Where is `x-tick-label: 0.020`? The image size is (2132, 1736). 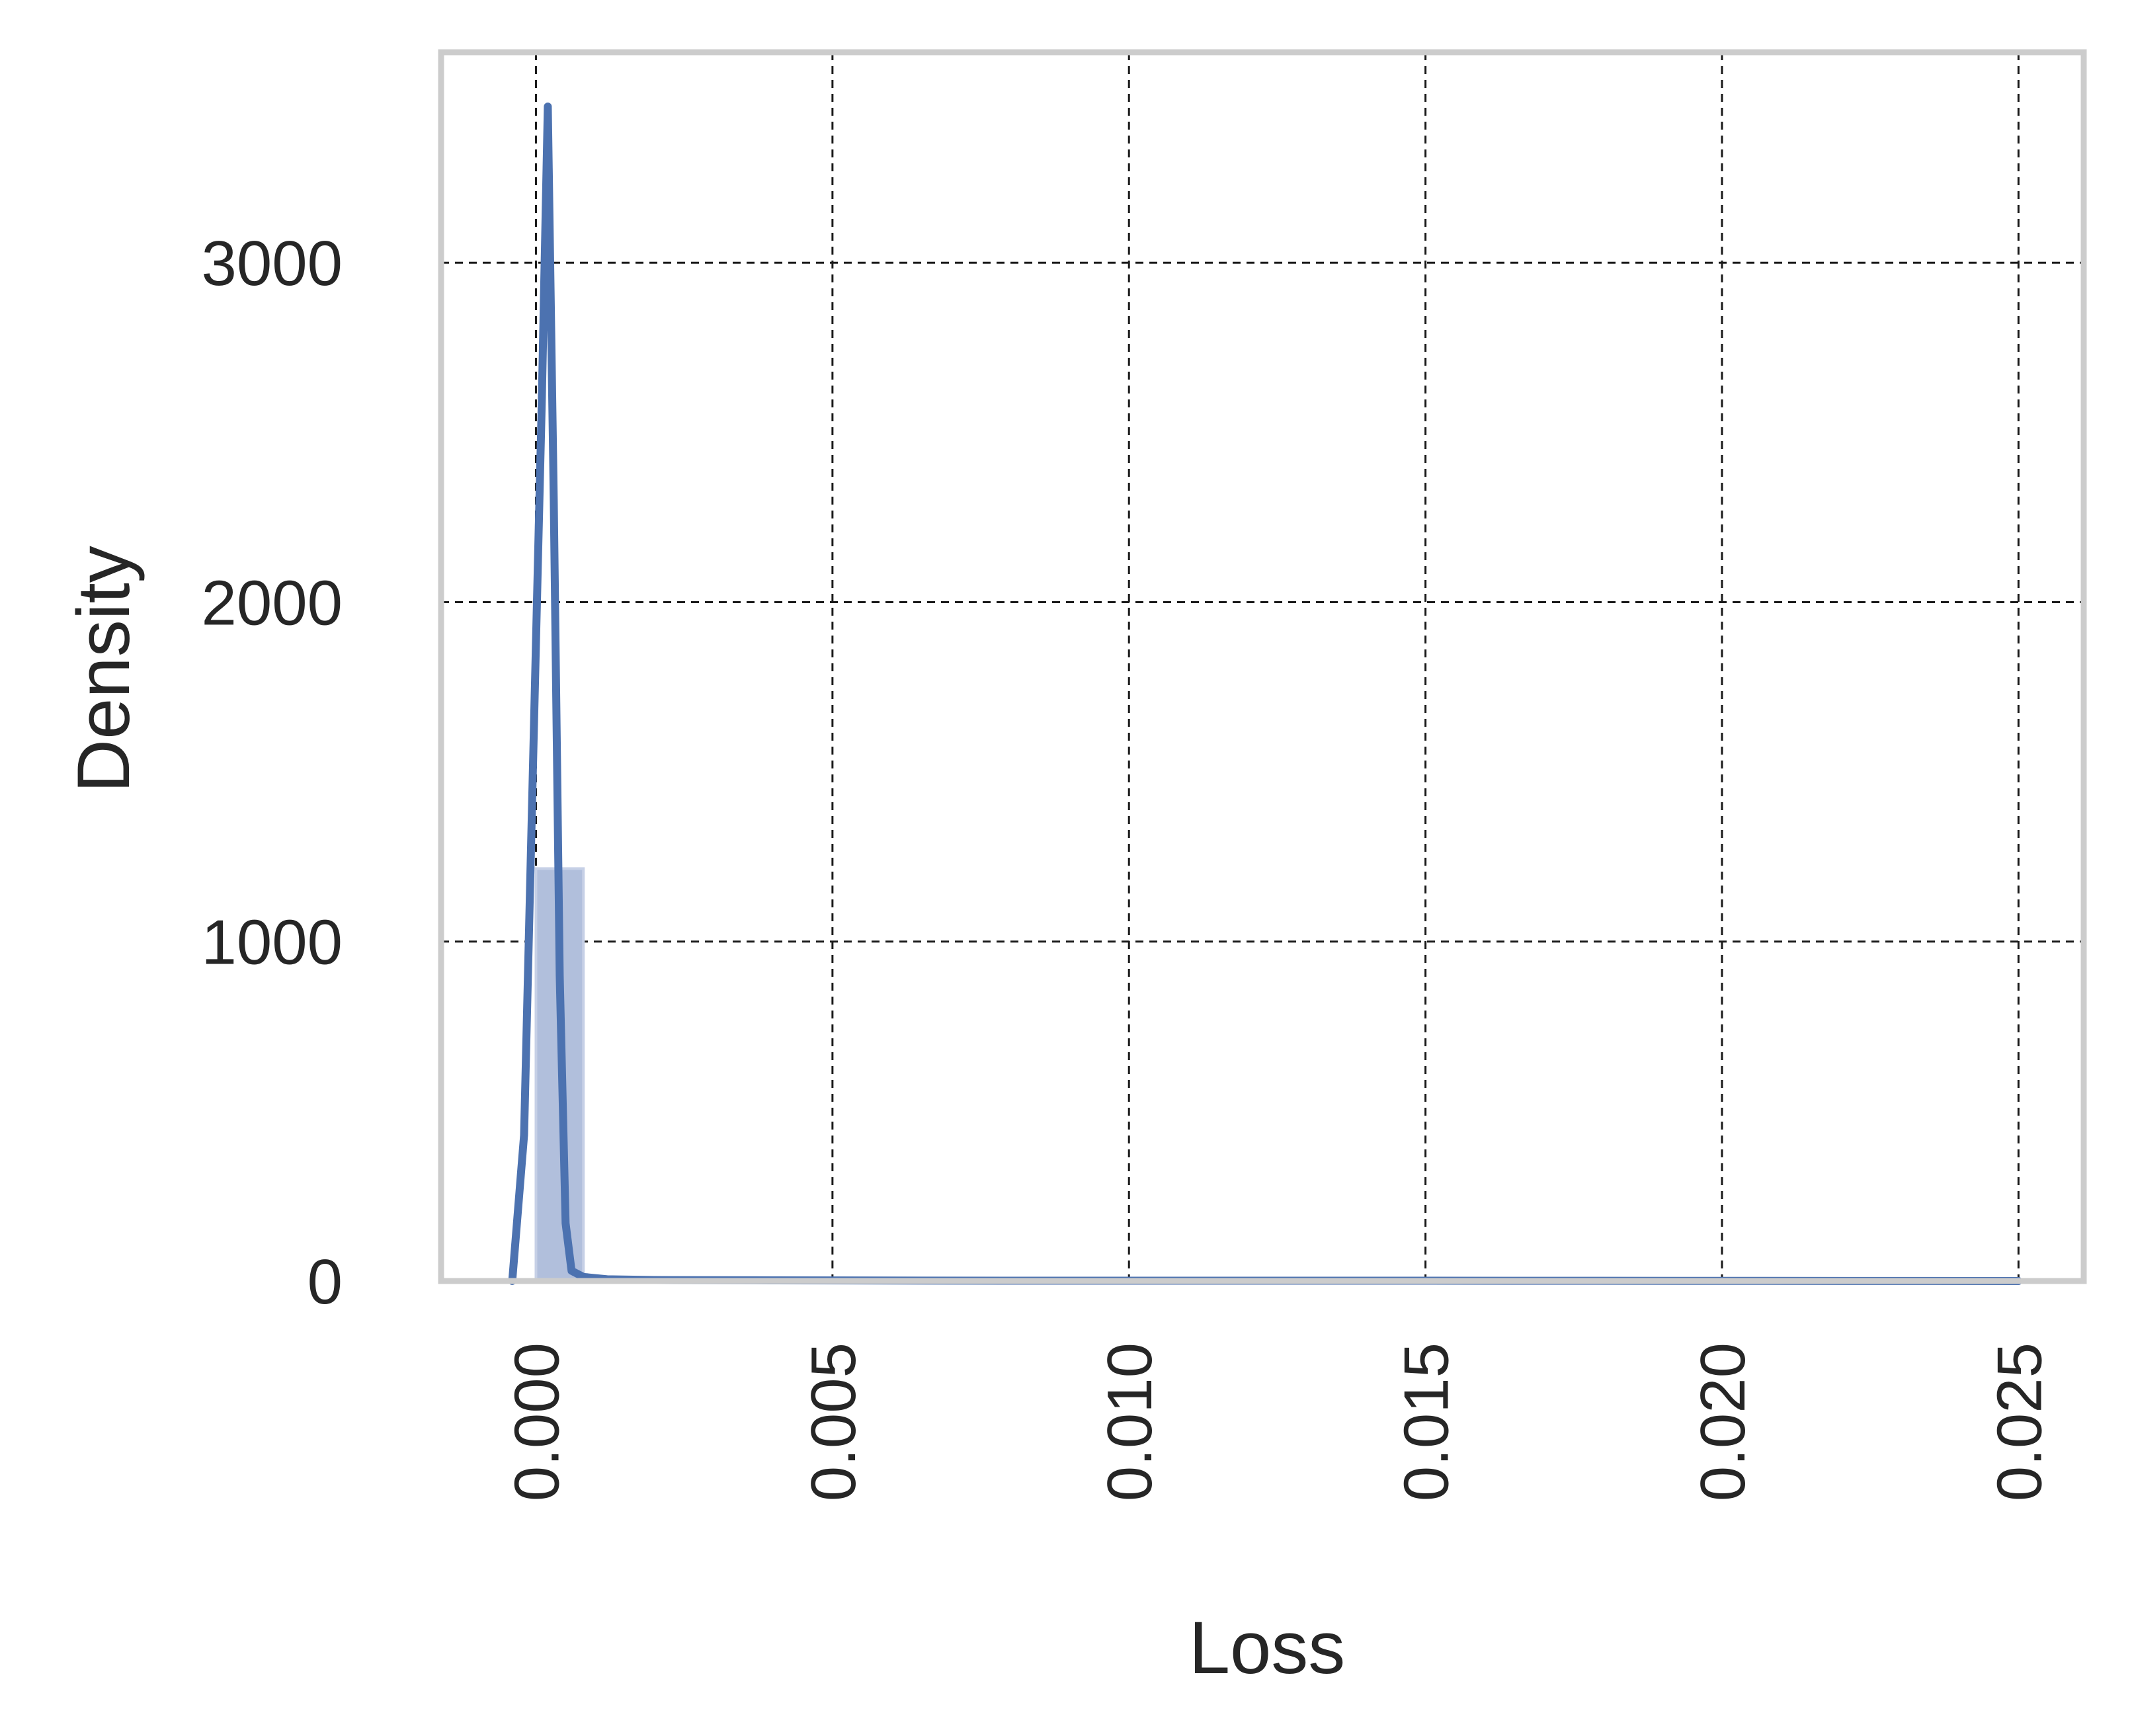
x-tick-label: 0.020 is located at coordinates (1723, 1422).